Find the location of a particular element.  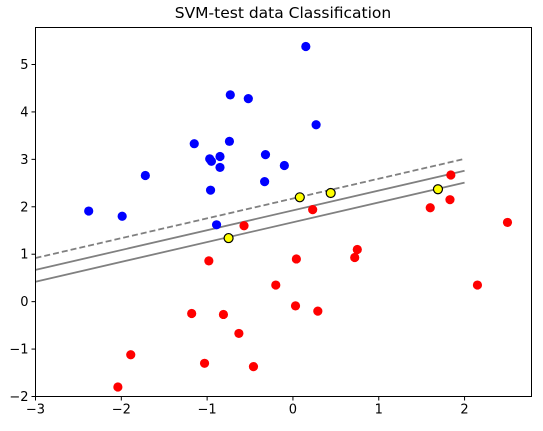

y-axis: −2 −1 0 1 2 3 4 5 is located at coordinates (22, 231).